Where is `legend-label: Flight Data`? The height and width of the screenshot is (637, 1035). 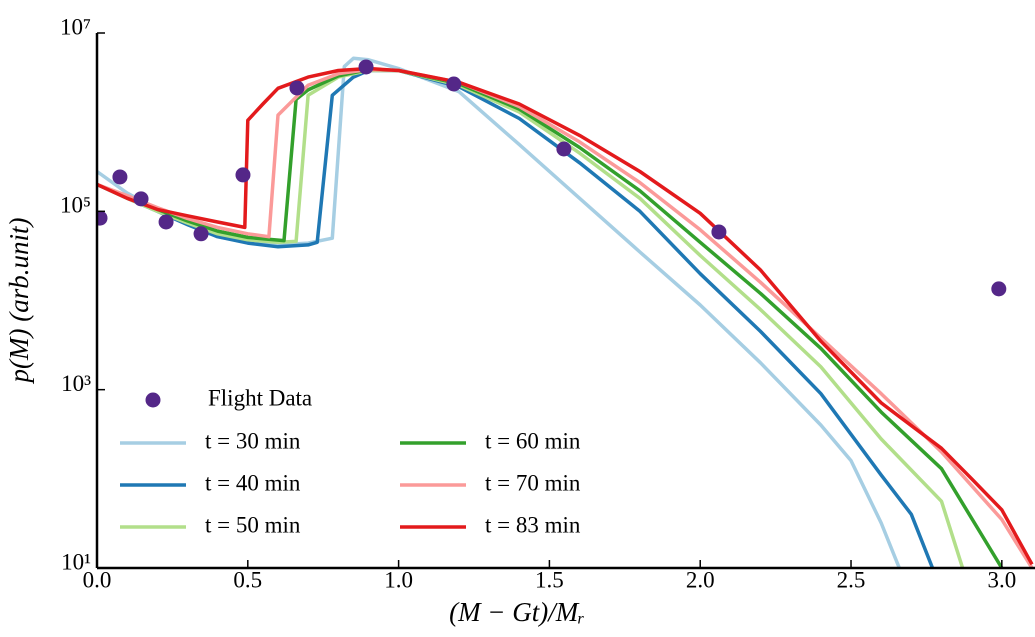
legend-label: Flight Data is located at coordinates (260, 397).